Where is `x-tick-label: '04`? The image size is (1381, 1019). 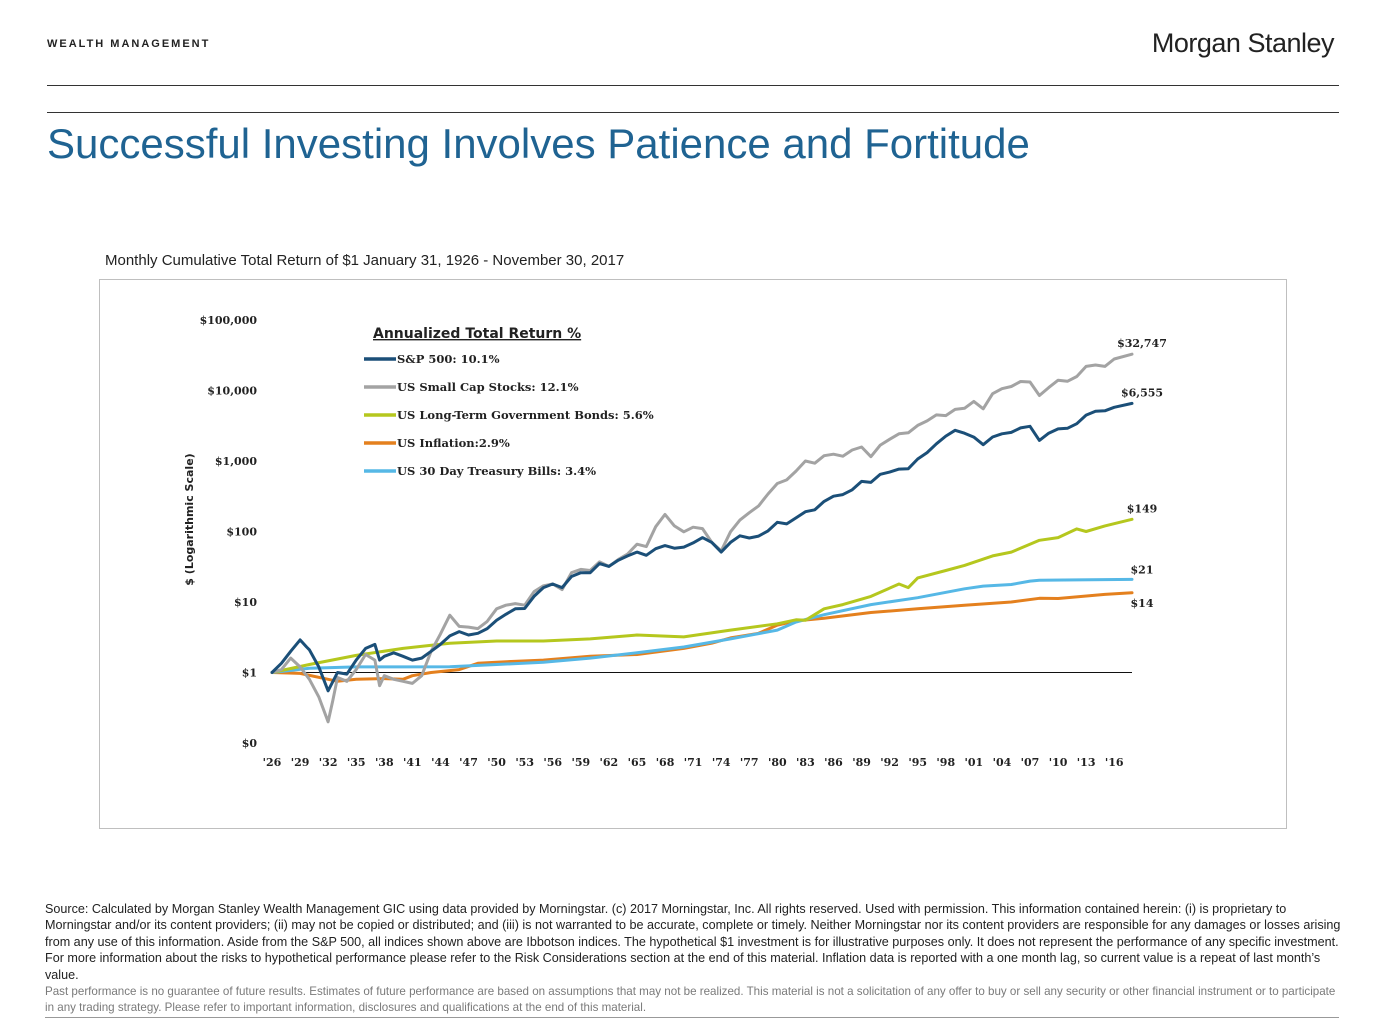
x-tick-label: '04 is located at coordinates (1002, 762).